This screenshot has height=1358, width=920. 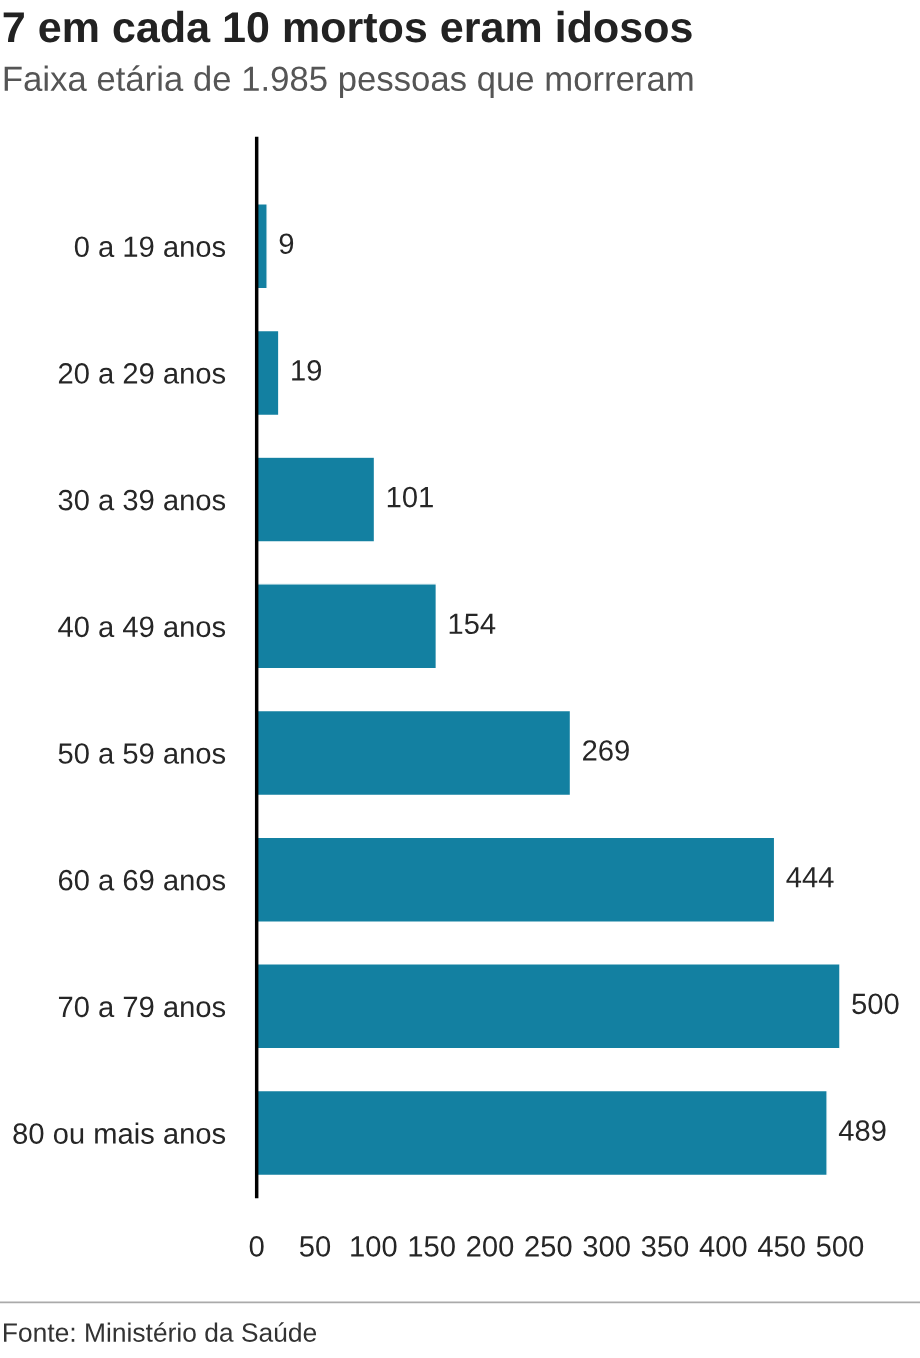 I want to click on data-label: 19, so click(x=307, y=370).